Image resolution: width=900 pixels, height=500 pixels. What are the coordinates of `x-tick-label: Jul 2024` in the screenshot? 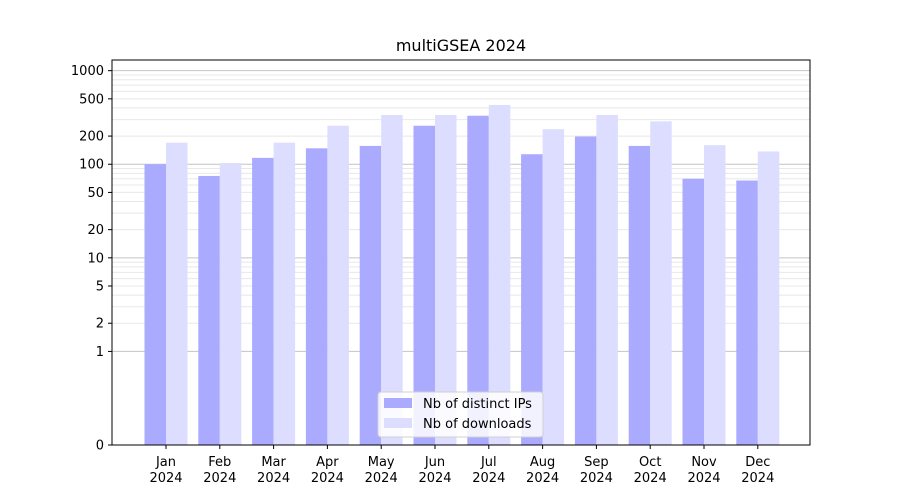 It's located at (488, 470).